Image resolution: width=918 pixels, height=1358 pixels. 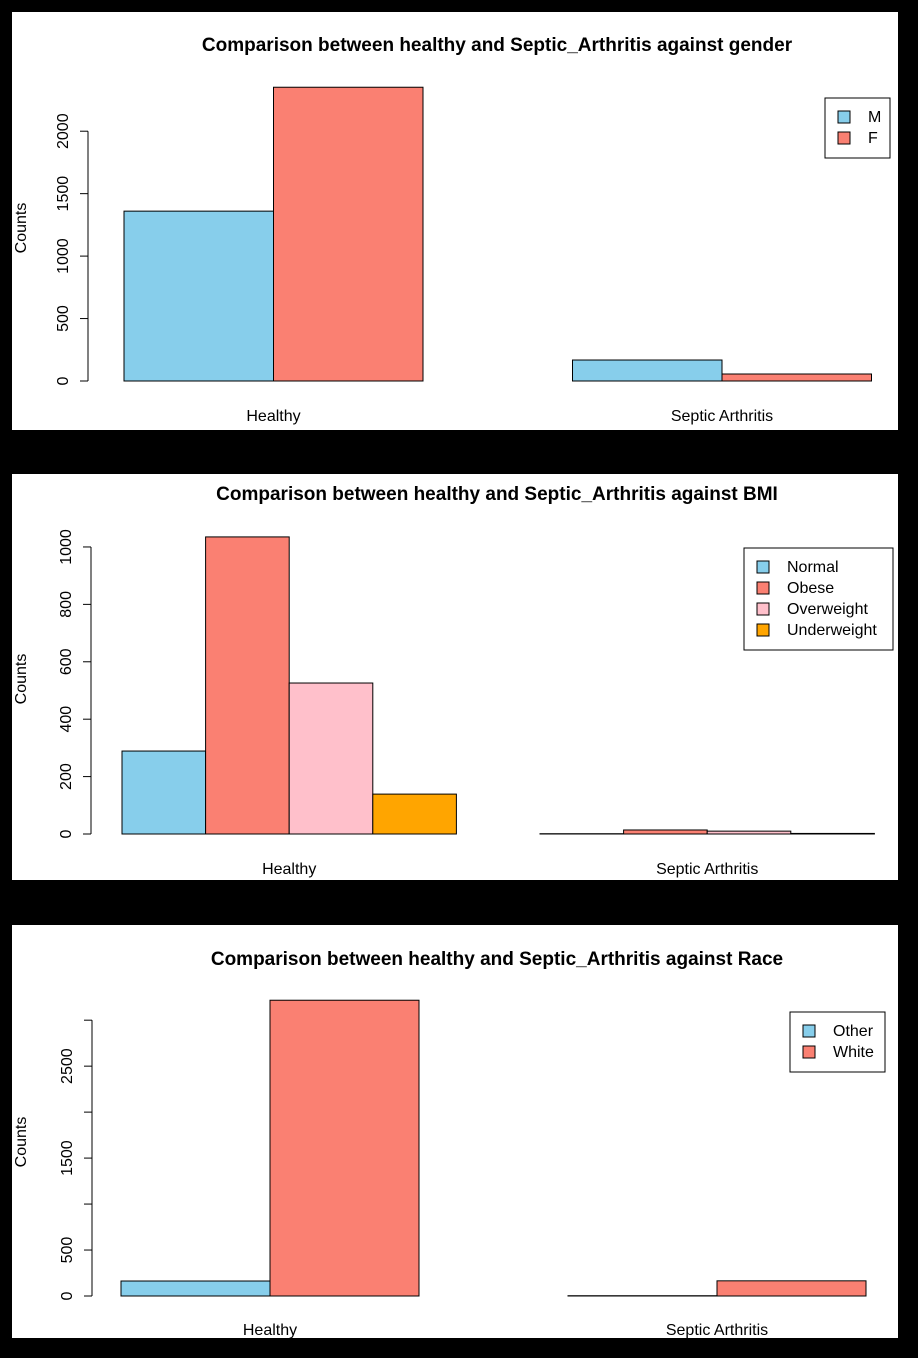 What do you see at coordinates (66, 776) in the screenshot?
I see `y-tick-label: 200` at bounding box center [66, 776].